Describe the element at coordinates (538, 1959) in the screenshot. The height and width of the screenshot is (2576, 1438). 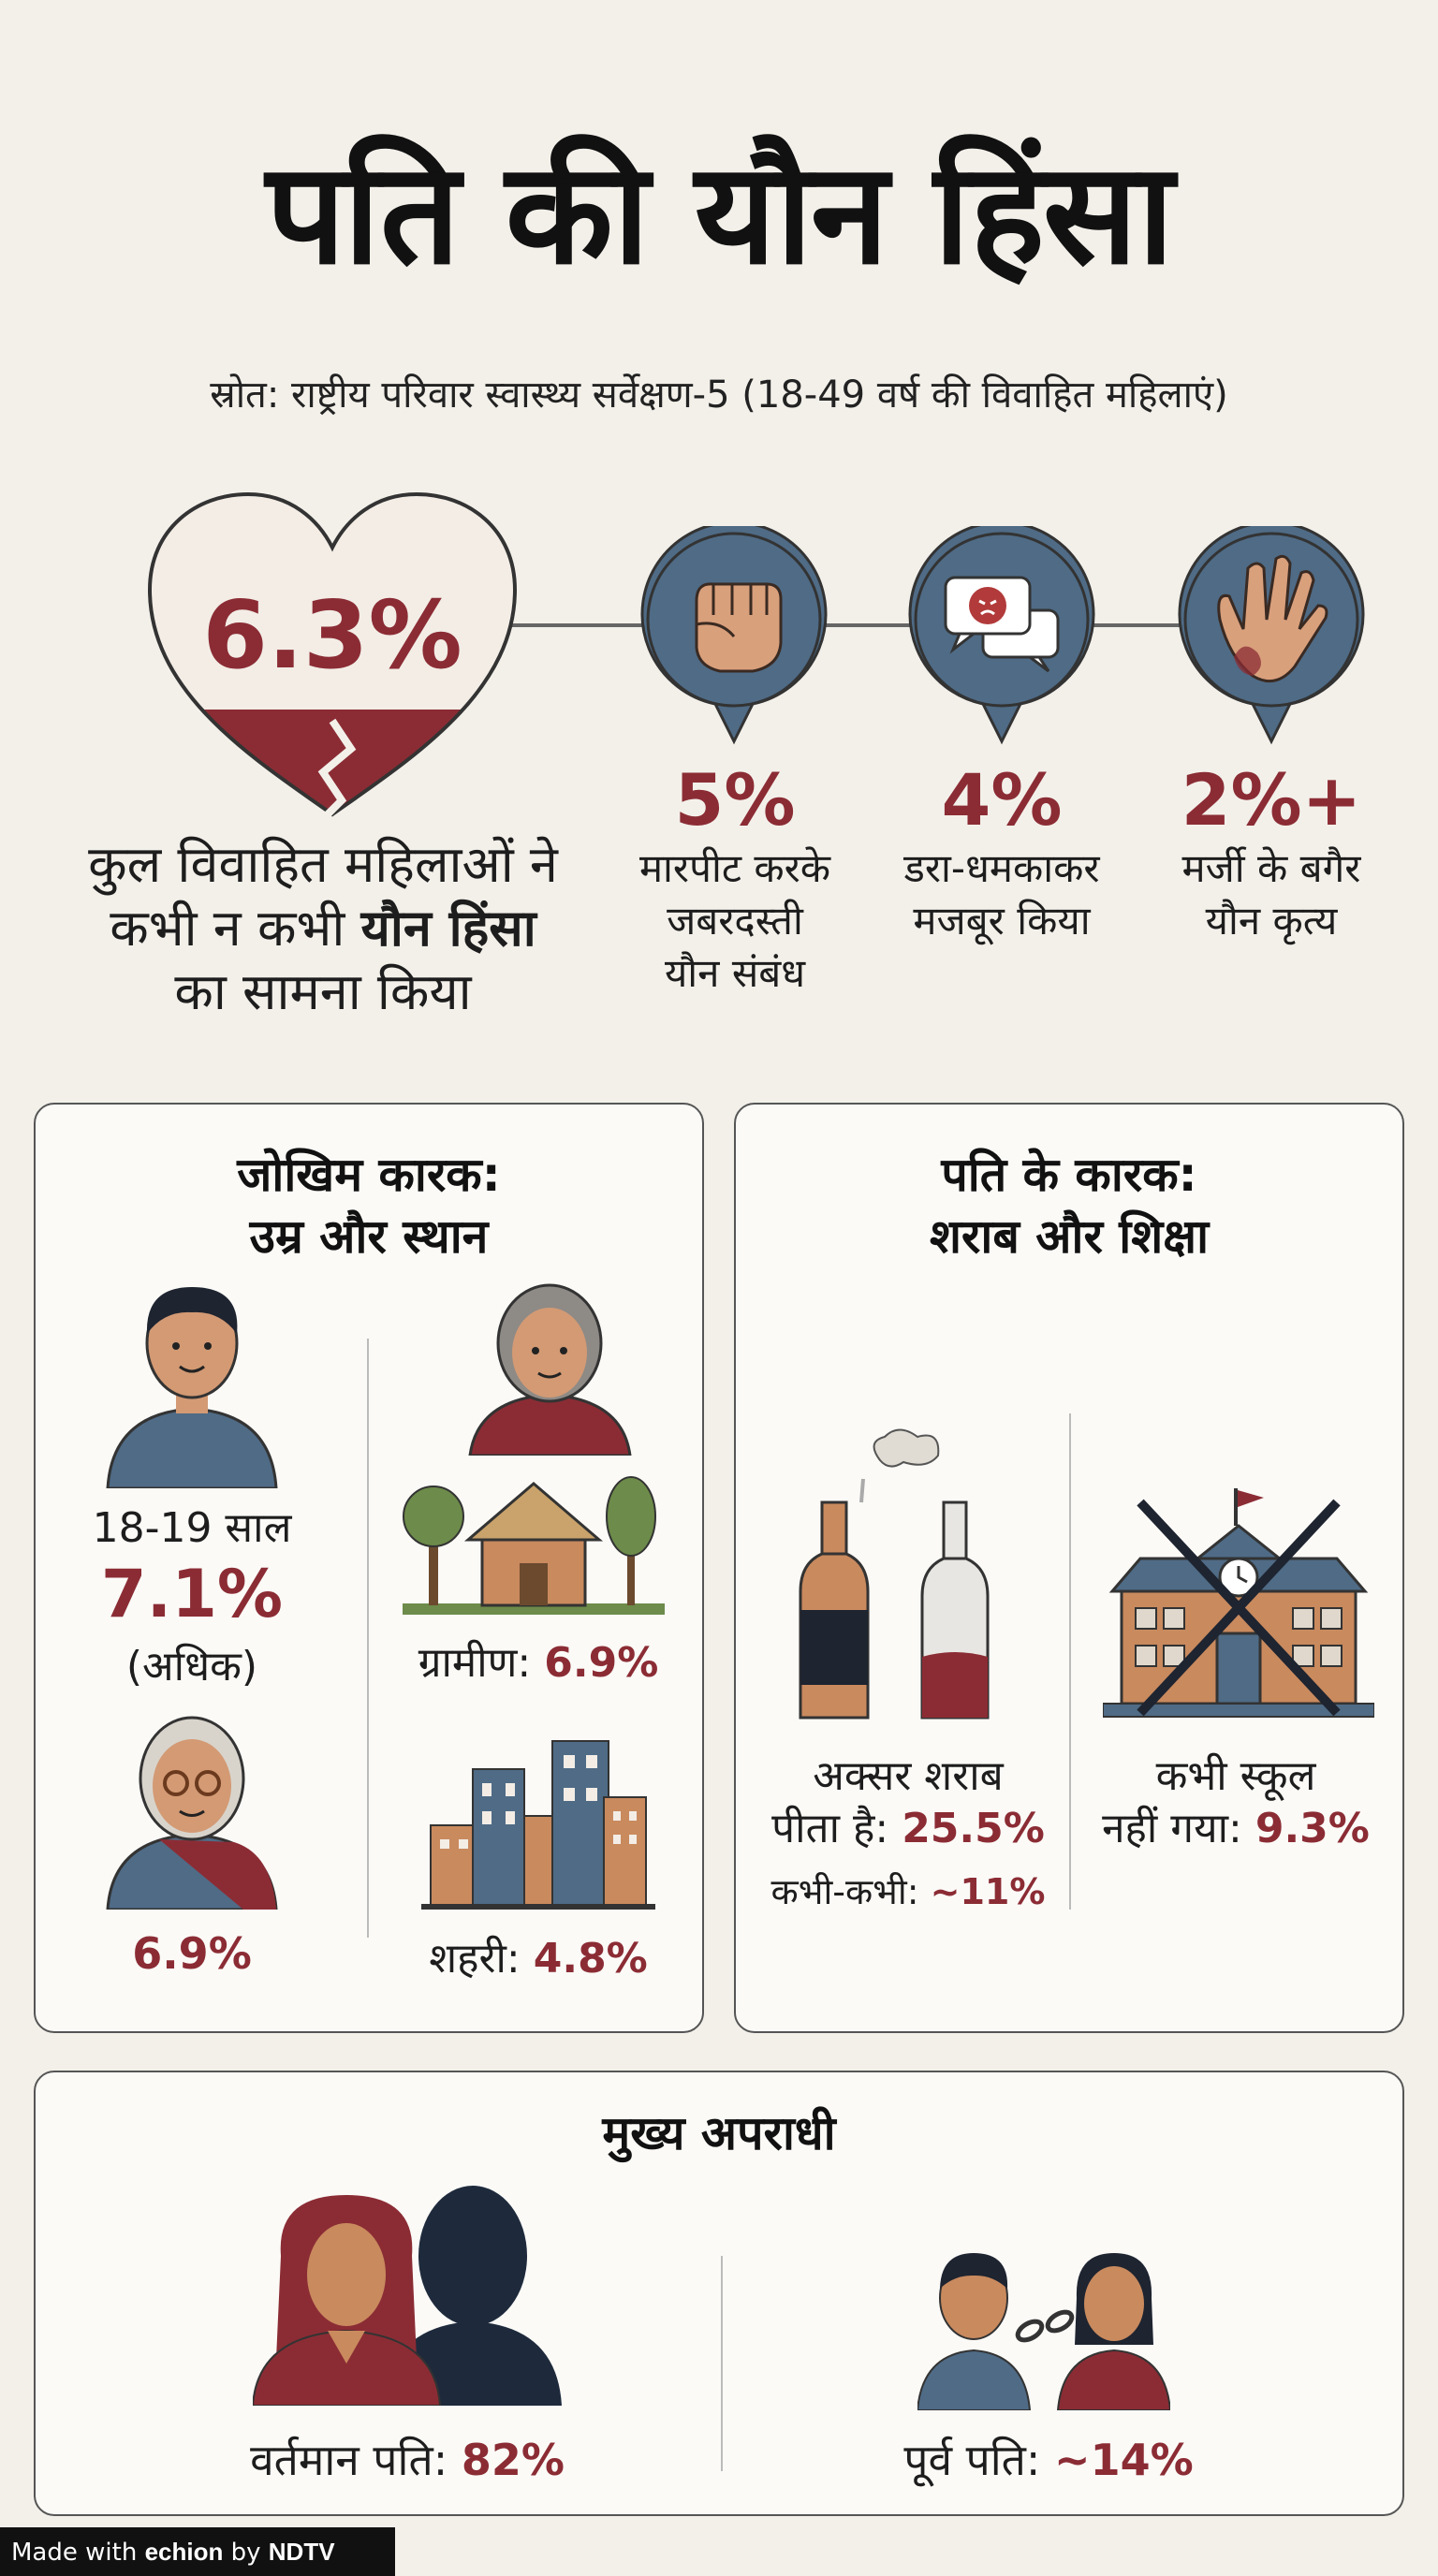
I see `urban-stat: शहरी: 4.8%` at that location.